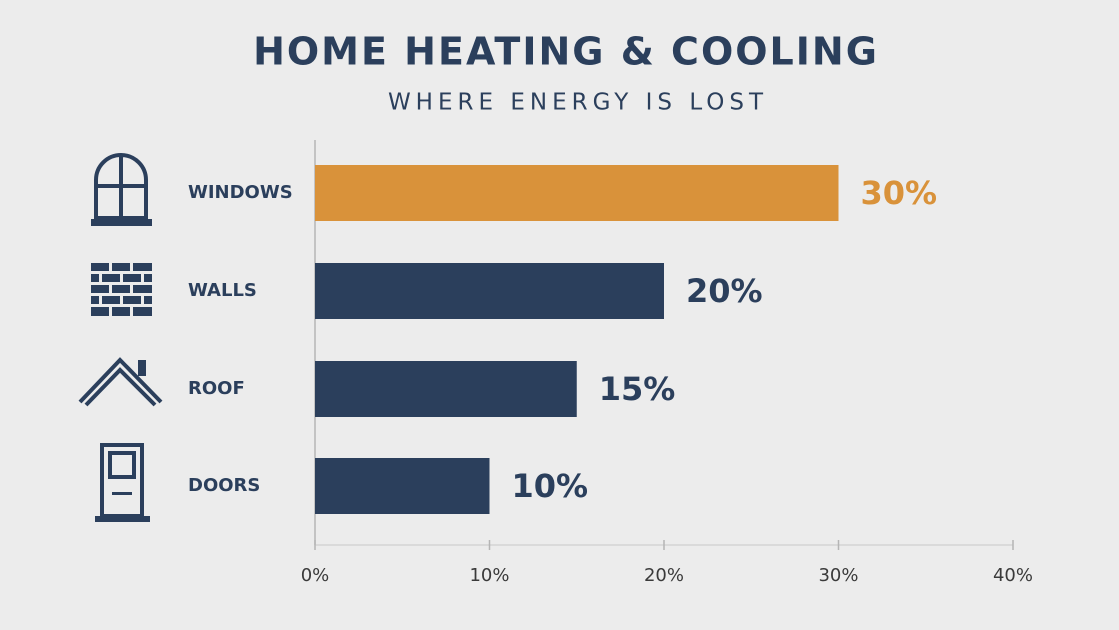 The height and width of the screenshot is (630, 1119). I want to click on category-label: WALLS, so click(222, 290).